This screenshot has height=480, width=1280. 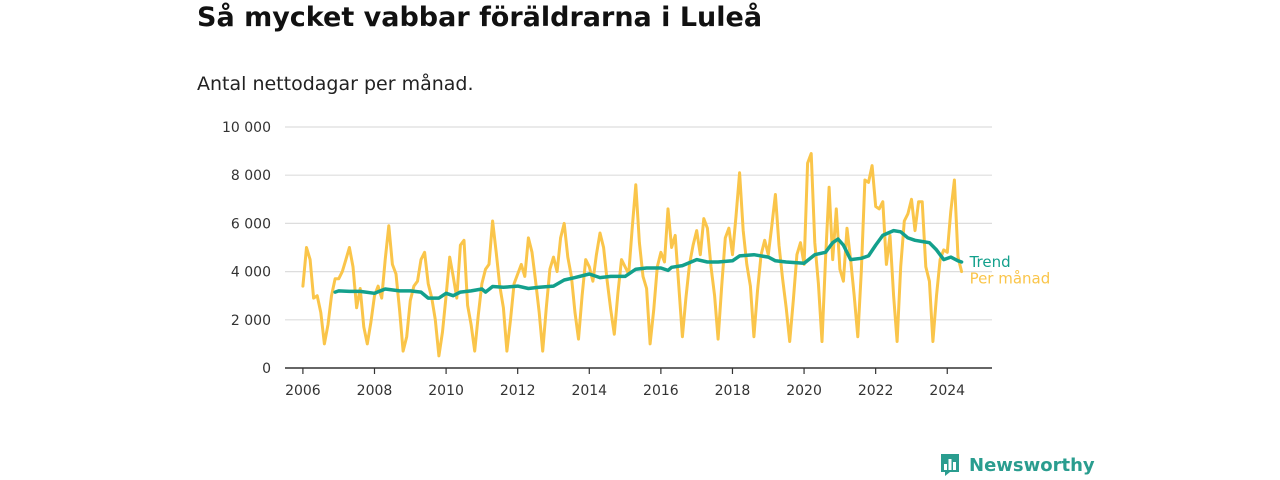 What do you see at coordinates (990, 262) in the screenshot?
I see `series-label-trend: Trend` at bounding box center [990, 262].